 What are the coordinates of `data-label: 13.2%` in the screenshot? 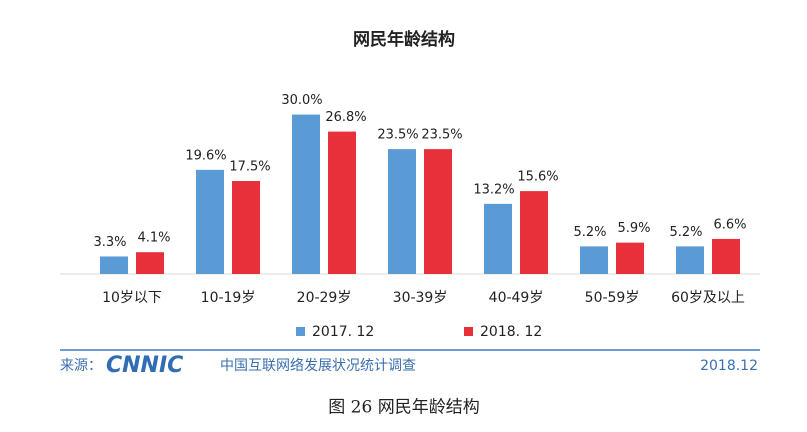 It's located at (493, 189).